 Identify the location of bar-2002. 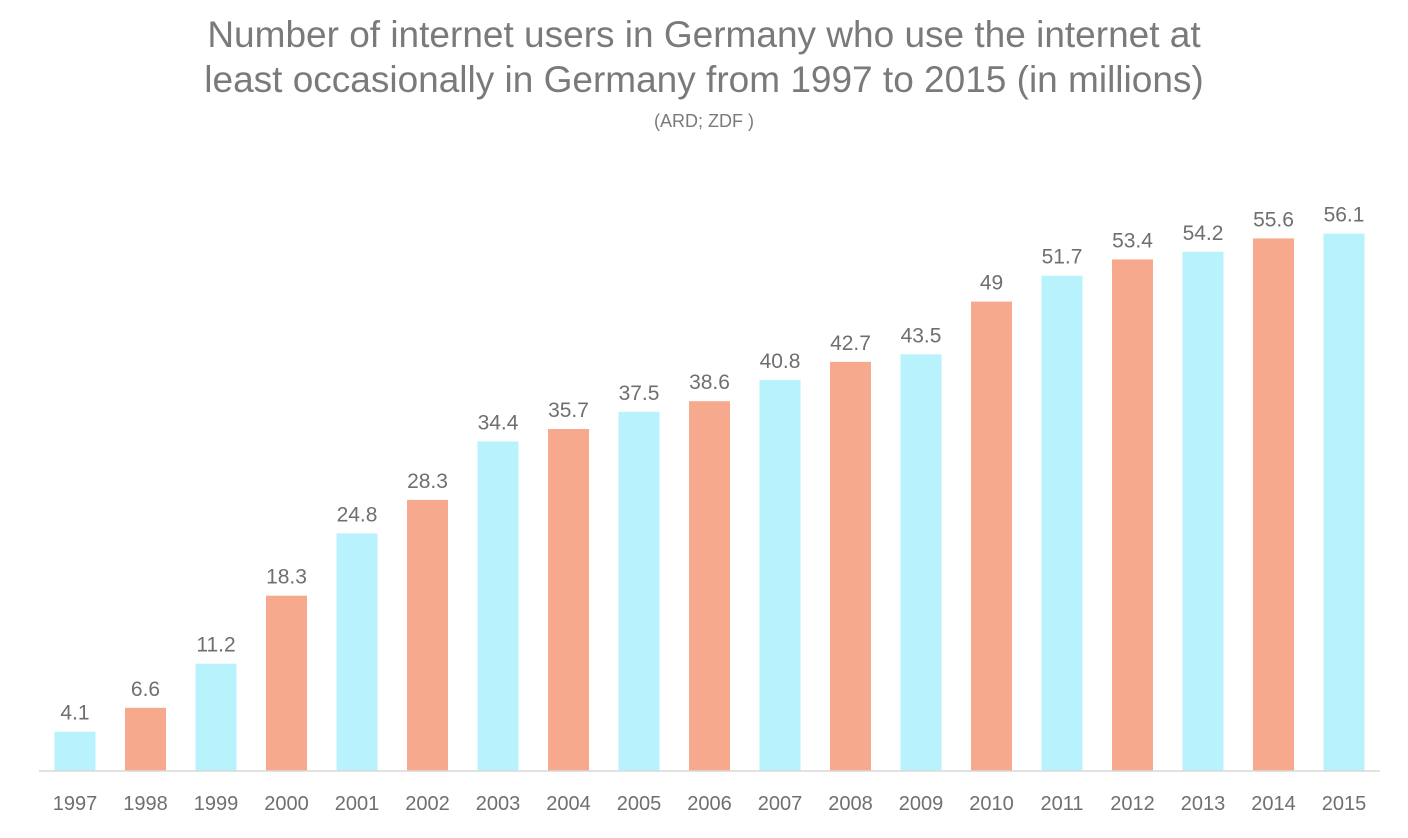
(427, 635).